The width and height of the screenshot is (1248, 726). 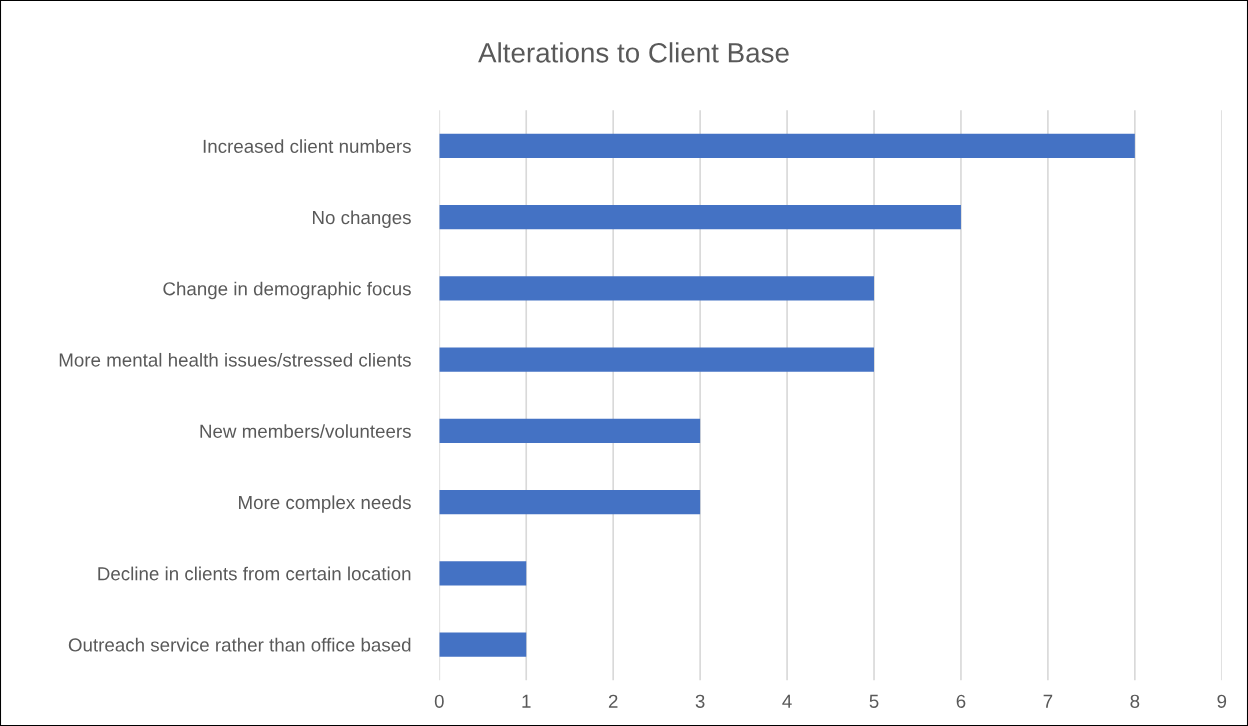 I want to click on x-tick-label: 5, so click(x=874, y=701).